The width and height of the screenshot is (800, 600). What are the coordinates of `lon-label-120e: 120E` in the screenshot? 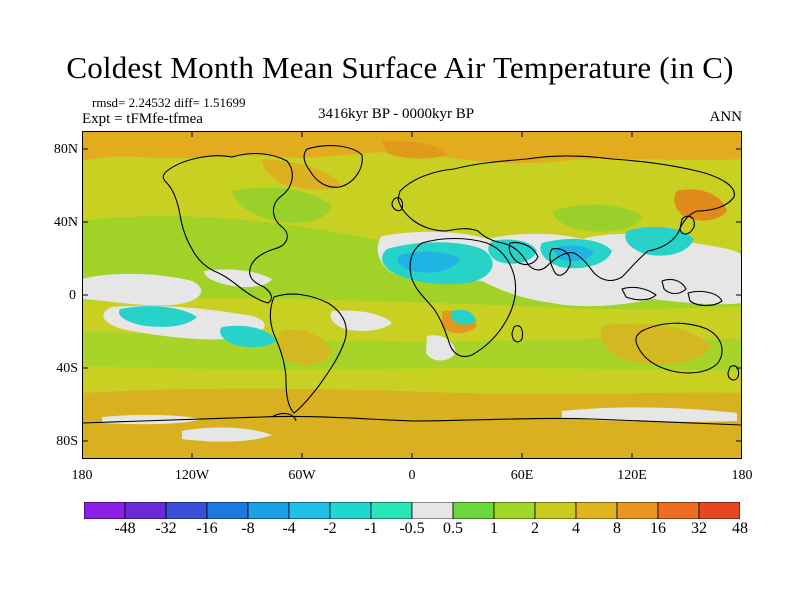 It's located at (632, 475).